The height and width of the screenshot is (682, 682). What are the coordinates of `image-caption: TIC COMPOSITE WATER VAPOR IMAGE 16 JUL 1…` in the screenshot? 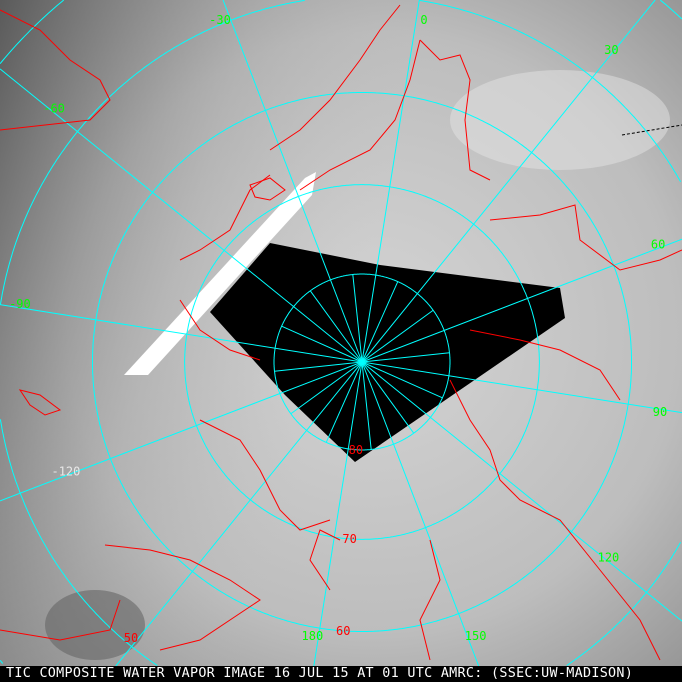 It's located at (341, 674).